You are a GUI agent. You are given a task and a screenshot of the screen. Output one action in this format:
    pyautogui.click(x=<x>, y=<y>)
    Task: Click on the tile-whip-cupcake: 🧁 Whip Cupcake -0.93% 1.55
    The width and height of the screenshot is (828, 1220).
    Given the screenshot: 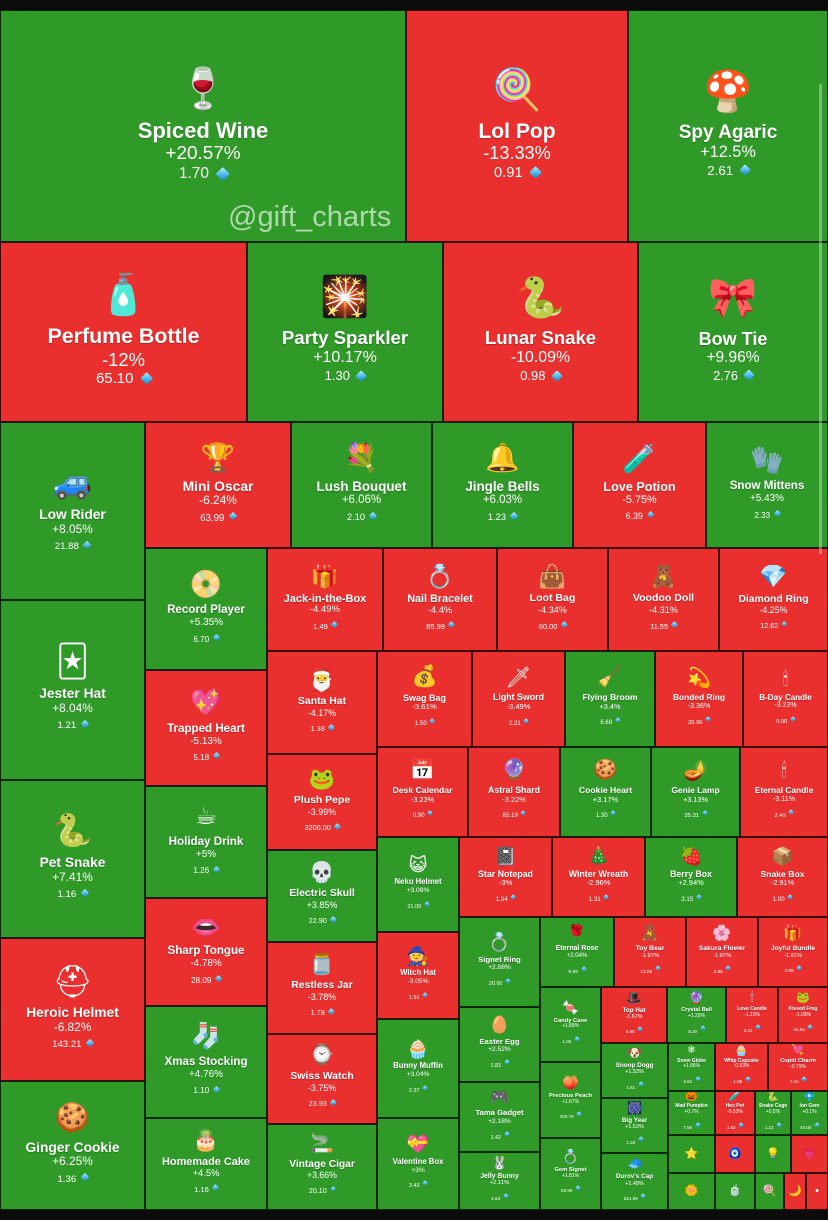 What is the action you would take?
    pyautogui.click(x=741, y=1067)
    